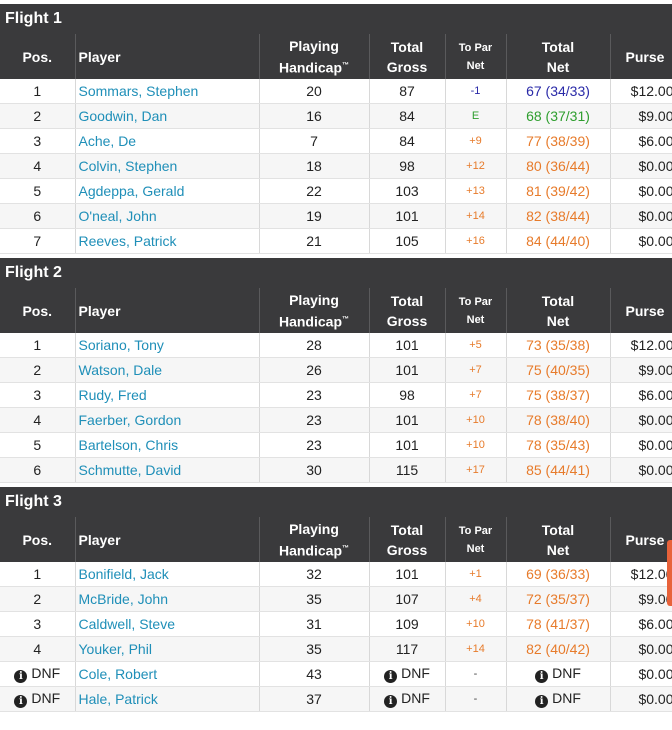 The image size is (672, 730). What do you see at coordinates (120, 370) in the screenshot?
I see `player-link-text: Watson, Dale` at bounding box center [120, 370].